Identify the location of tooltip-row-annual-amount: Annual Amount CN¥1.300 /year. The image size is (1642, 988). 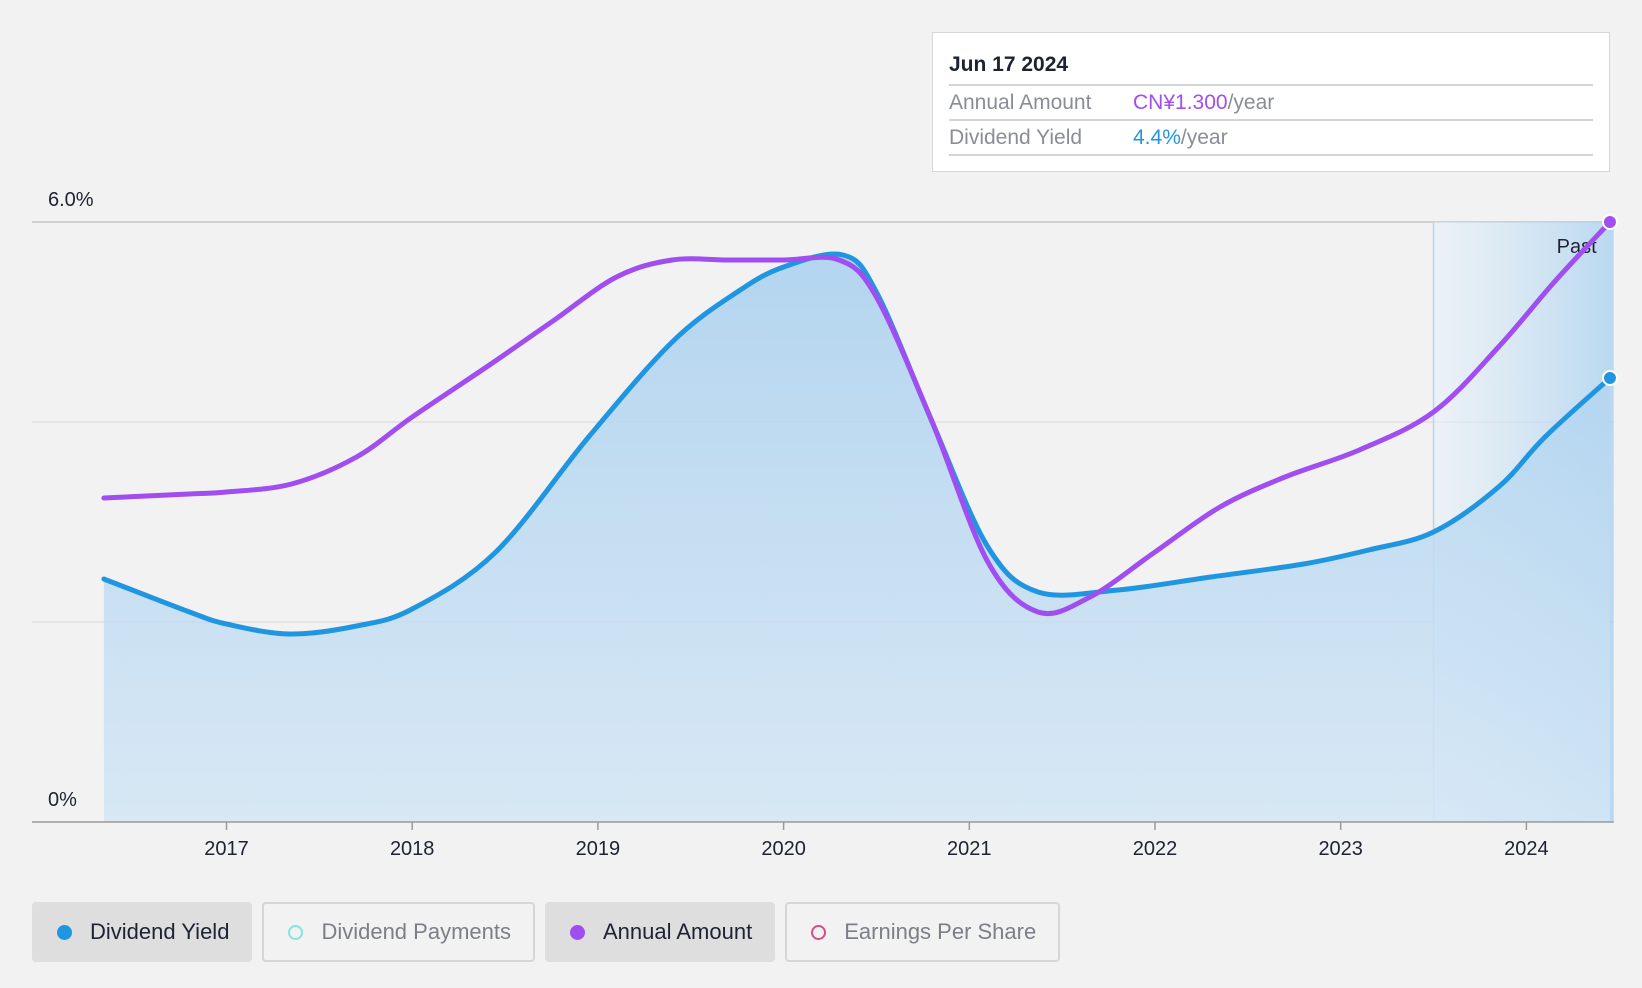
(1271, 103).